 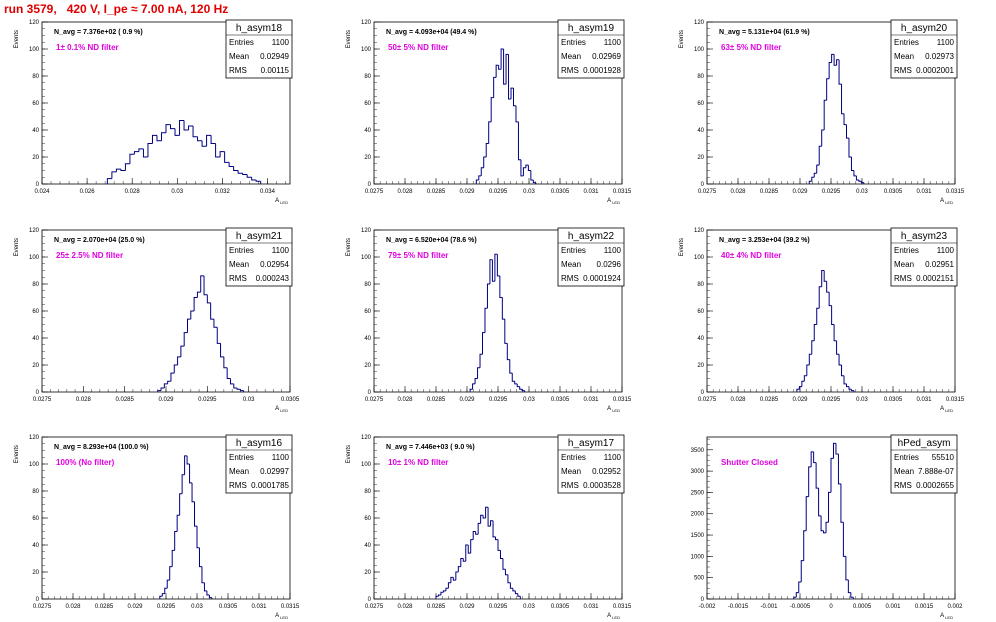 What do you see at coordinates (936, 471) in the screenshot?
I see `stats-value: 7.888e-07` at bounding box center [936, 471].